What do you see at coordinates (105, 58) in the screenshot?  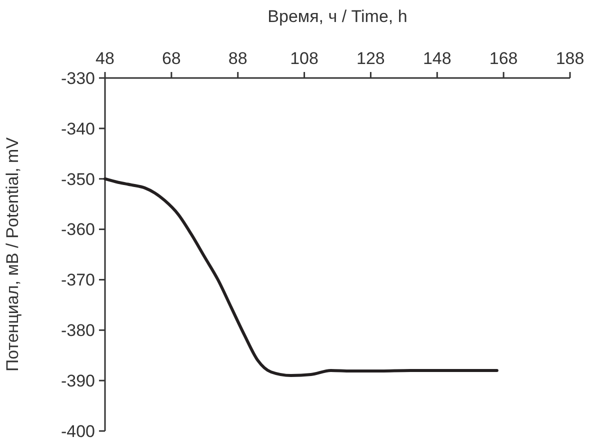 I see `x-tick-label: 48` at bounding box center [105, 58].